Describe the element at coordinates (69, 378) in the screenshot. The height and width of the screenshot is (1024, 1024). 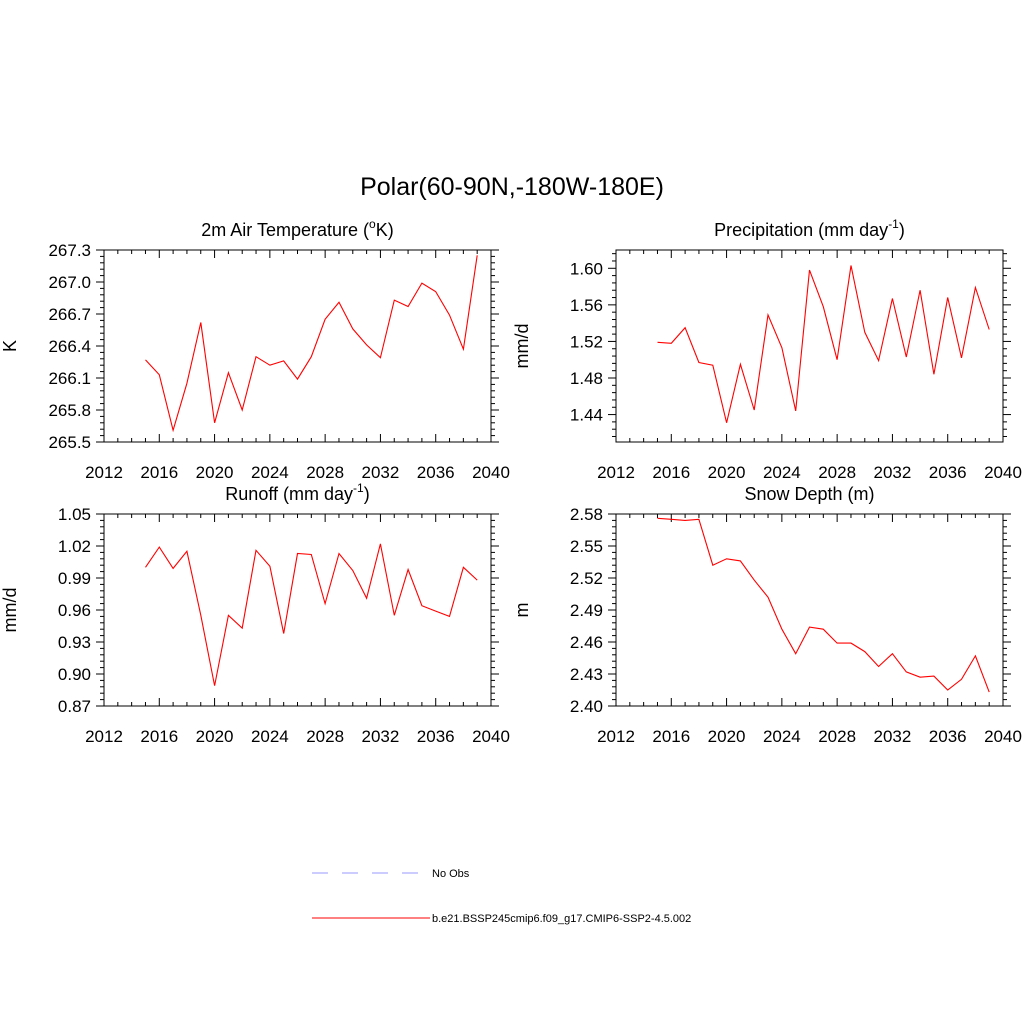
I see `y-tick-label: 266.1` at that location.